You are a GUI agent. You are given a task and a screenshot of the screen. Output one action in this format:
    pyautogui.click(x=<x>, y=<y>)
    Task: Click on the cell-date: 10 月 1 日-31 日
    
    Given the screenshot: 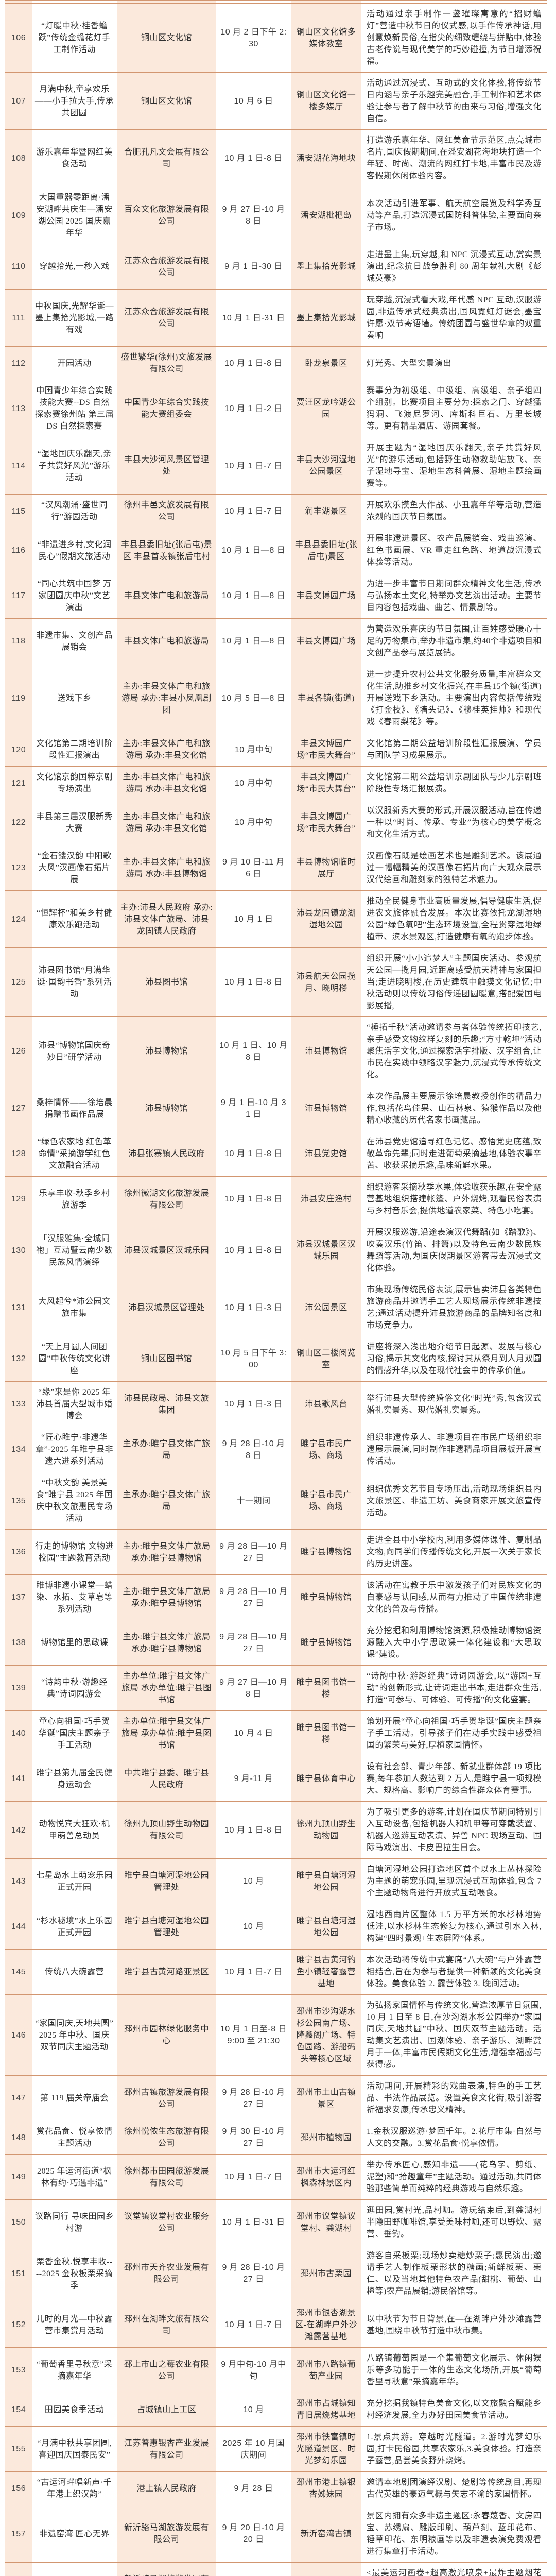 What is the action you would take?
    pyautogui.click(x=253, y=2222)
    